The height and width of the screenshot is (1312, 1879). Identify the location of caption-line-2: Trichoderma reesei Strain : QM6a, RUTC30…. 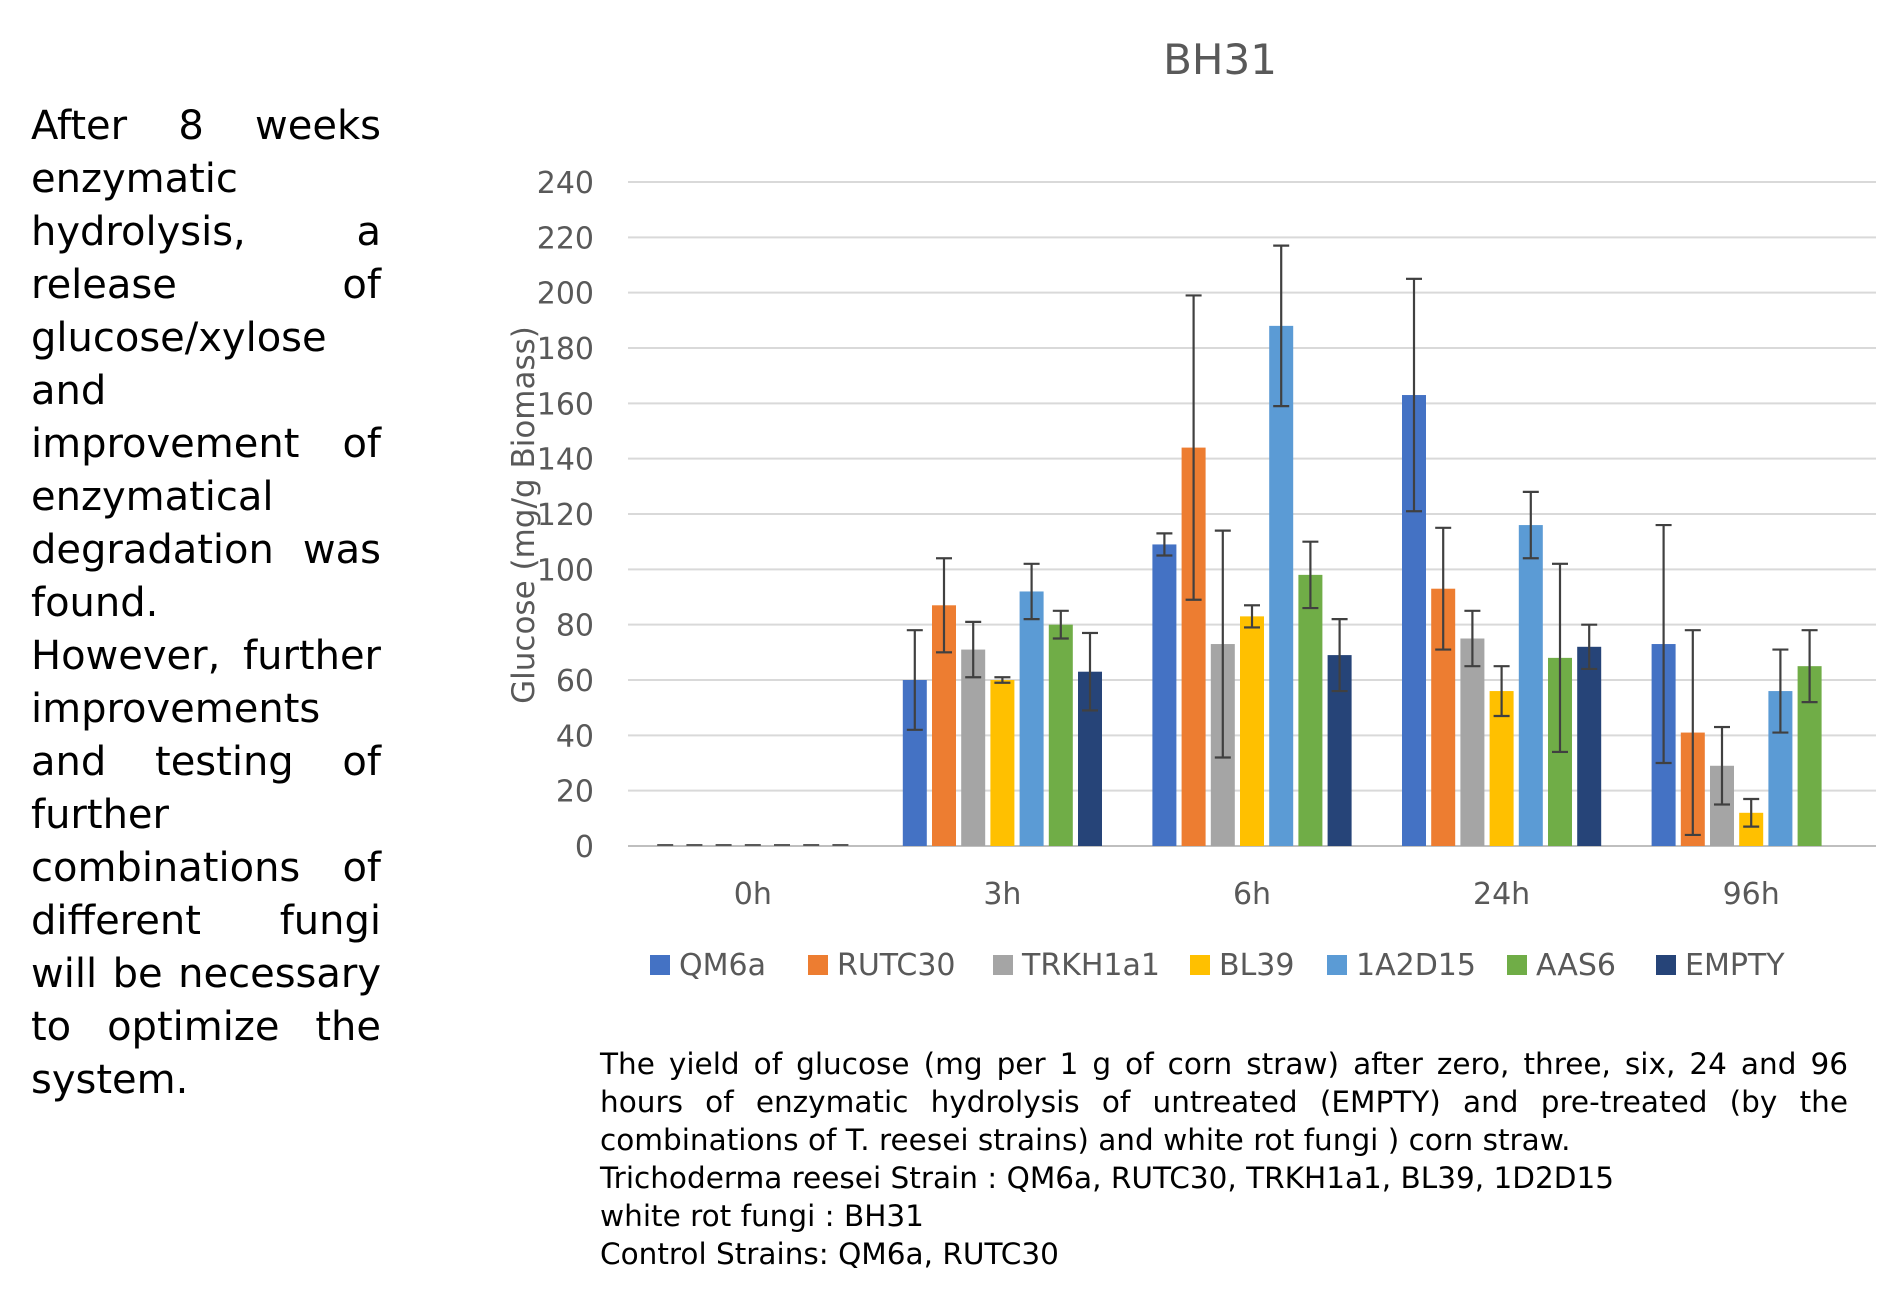
(1107, 1178).